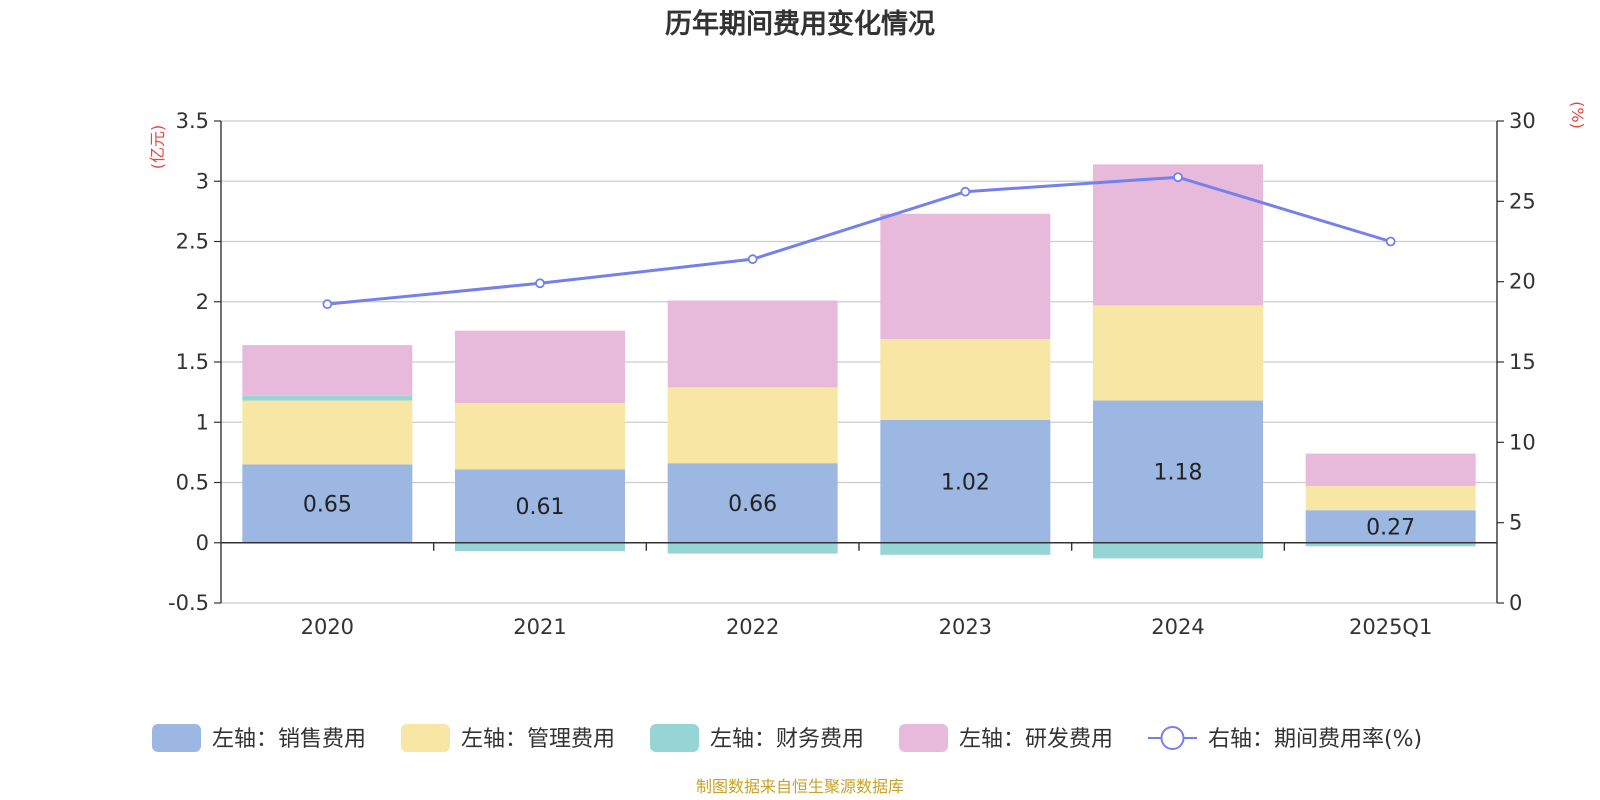  What do you see at coordinates (192, 483) in the screenshot?
I see `left-tick-label: 0.5` at bounding box center [192, 483].